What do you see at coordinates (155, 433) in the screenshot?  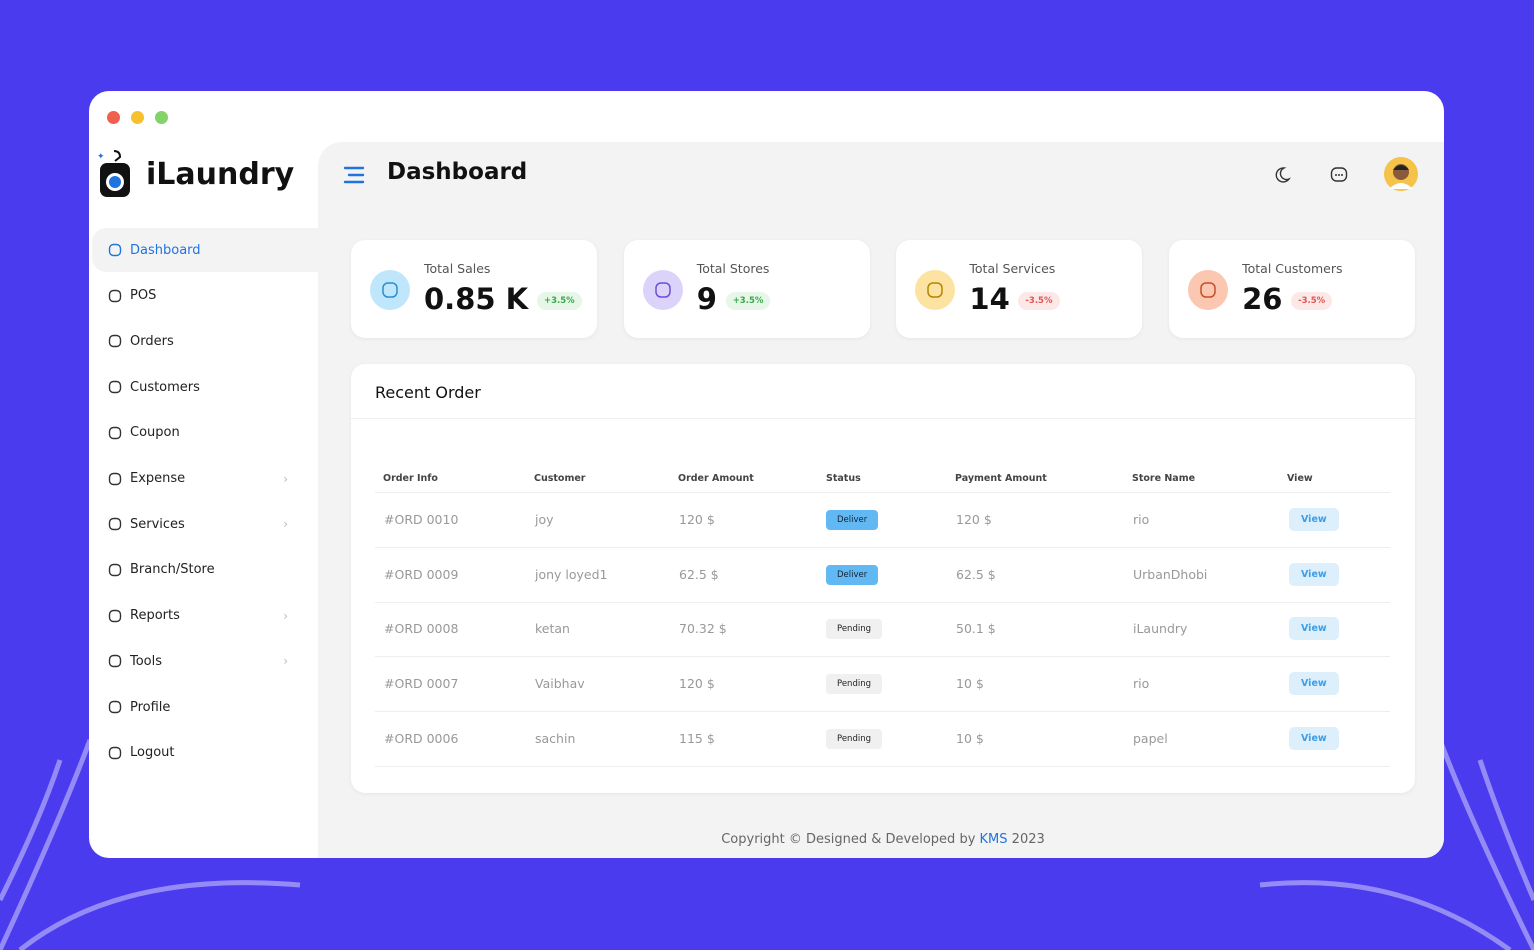 I see `nav-label: Coupon` at bounding box center [155, 433].